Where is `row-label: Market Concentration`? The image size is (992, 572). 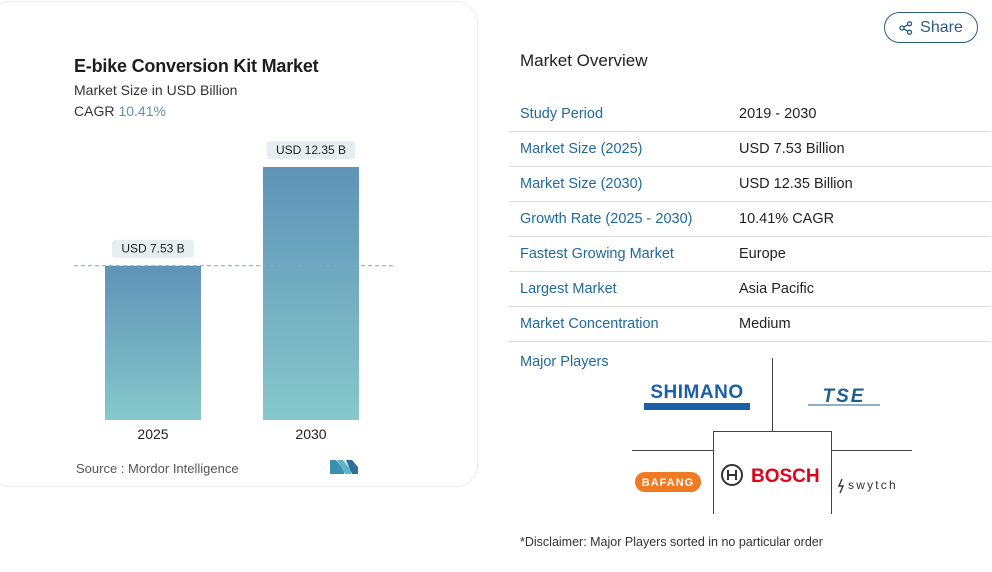 row-label: Market Concentration is located at coordinates (589, 324).